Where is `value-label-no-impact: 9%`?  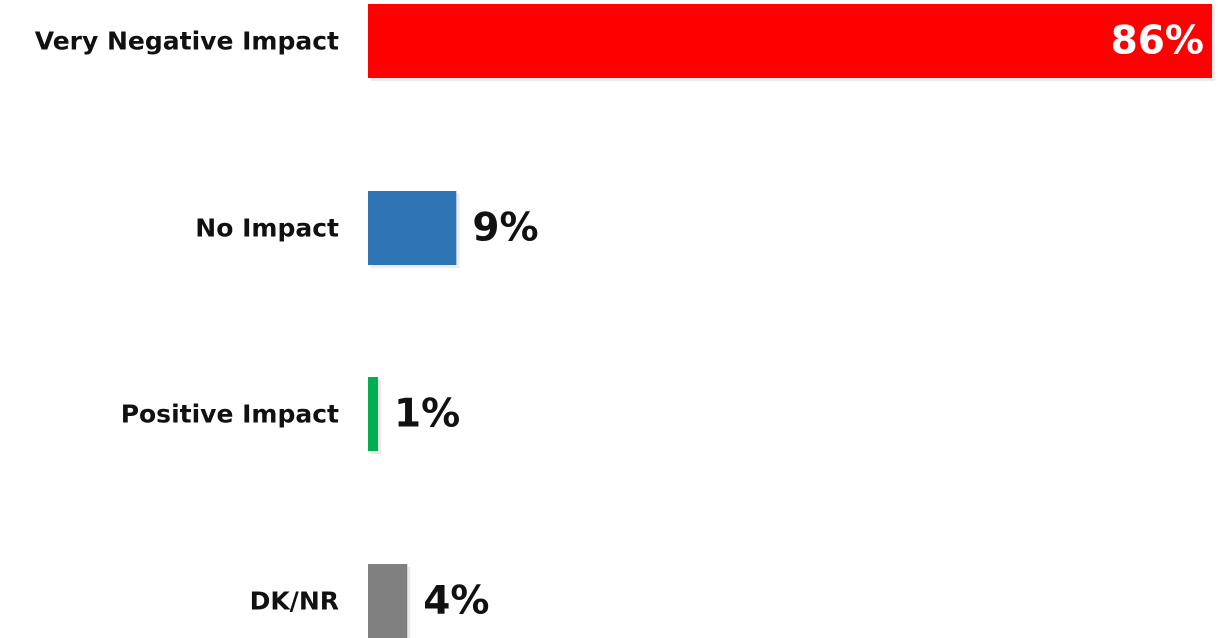
value-label-no-impact: 9% is located at coordinates (505, 228).